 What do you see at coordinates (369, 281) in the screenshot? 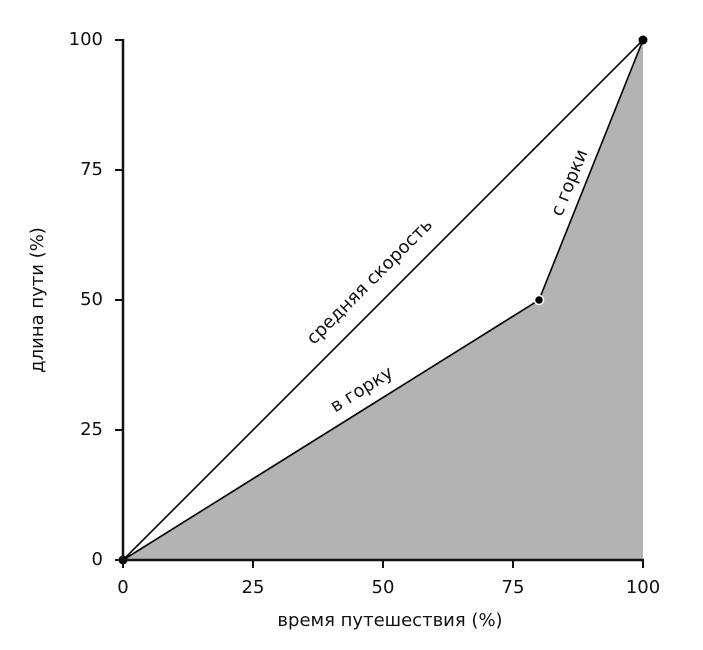
I see `series-label: средняя скорость` at bounding box center [369, 281].